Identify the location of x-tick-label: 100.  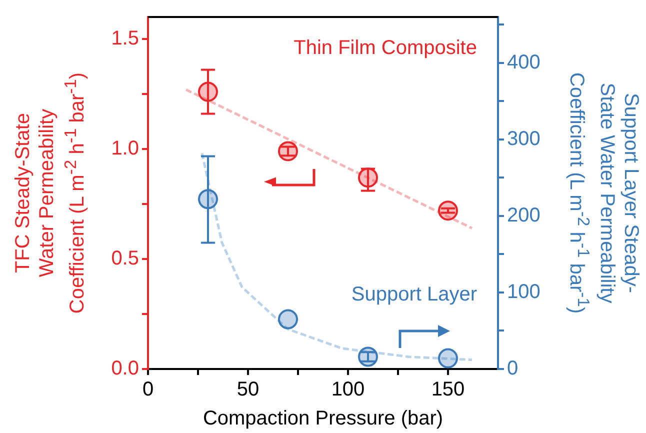
(348, 389).